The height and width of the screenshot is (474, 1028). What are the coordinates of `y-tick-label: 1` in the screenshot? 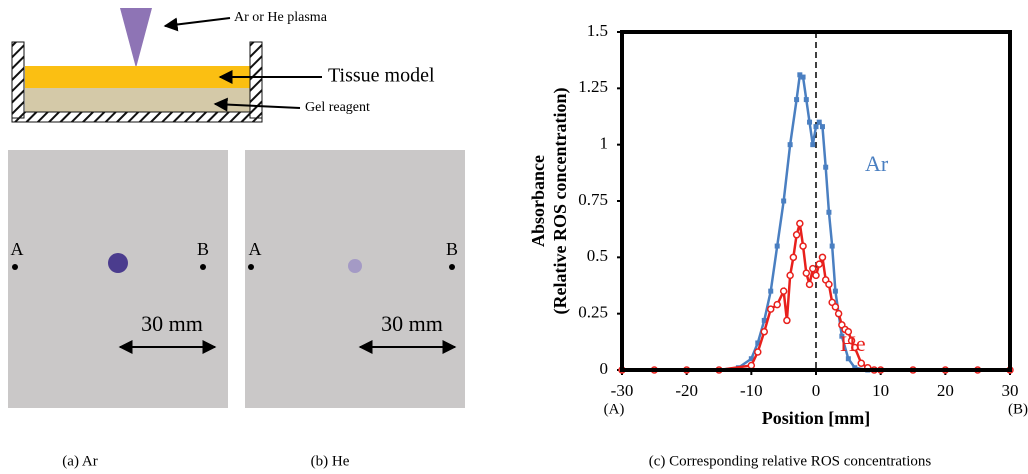 It's located at (604, 143).